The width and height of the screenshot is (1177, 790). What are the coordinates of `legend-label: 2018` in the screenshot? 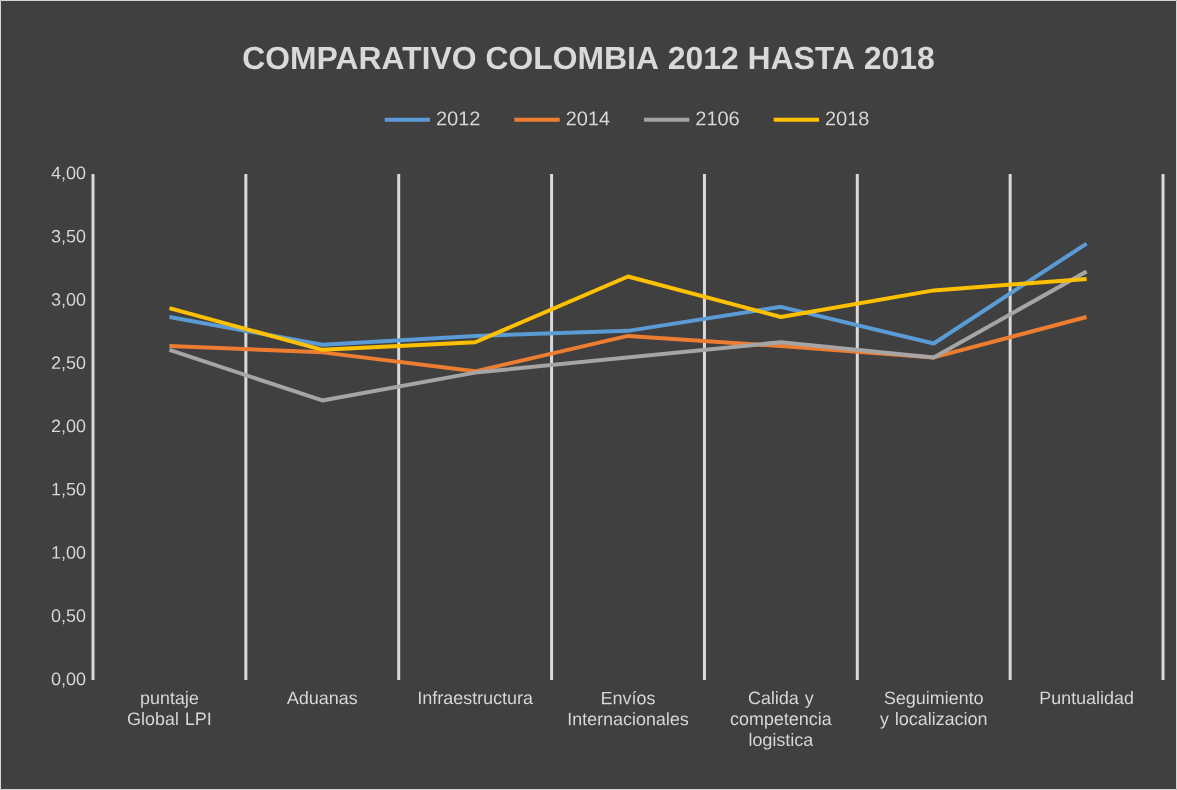 It's located at (847, 118).